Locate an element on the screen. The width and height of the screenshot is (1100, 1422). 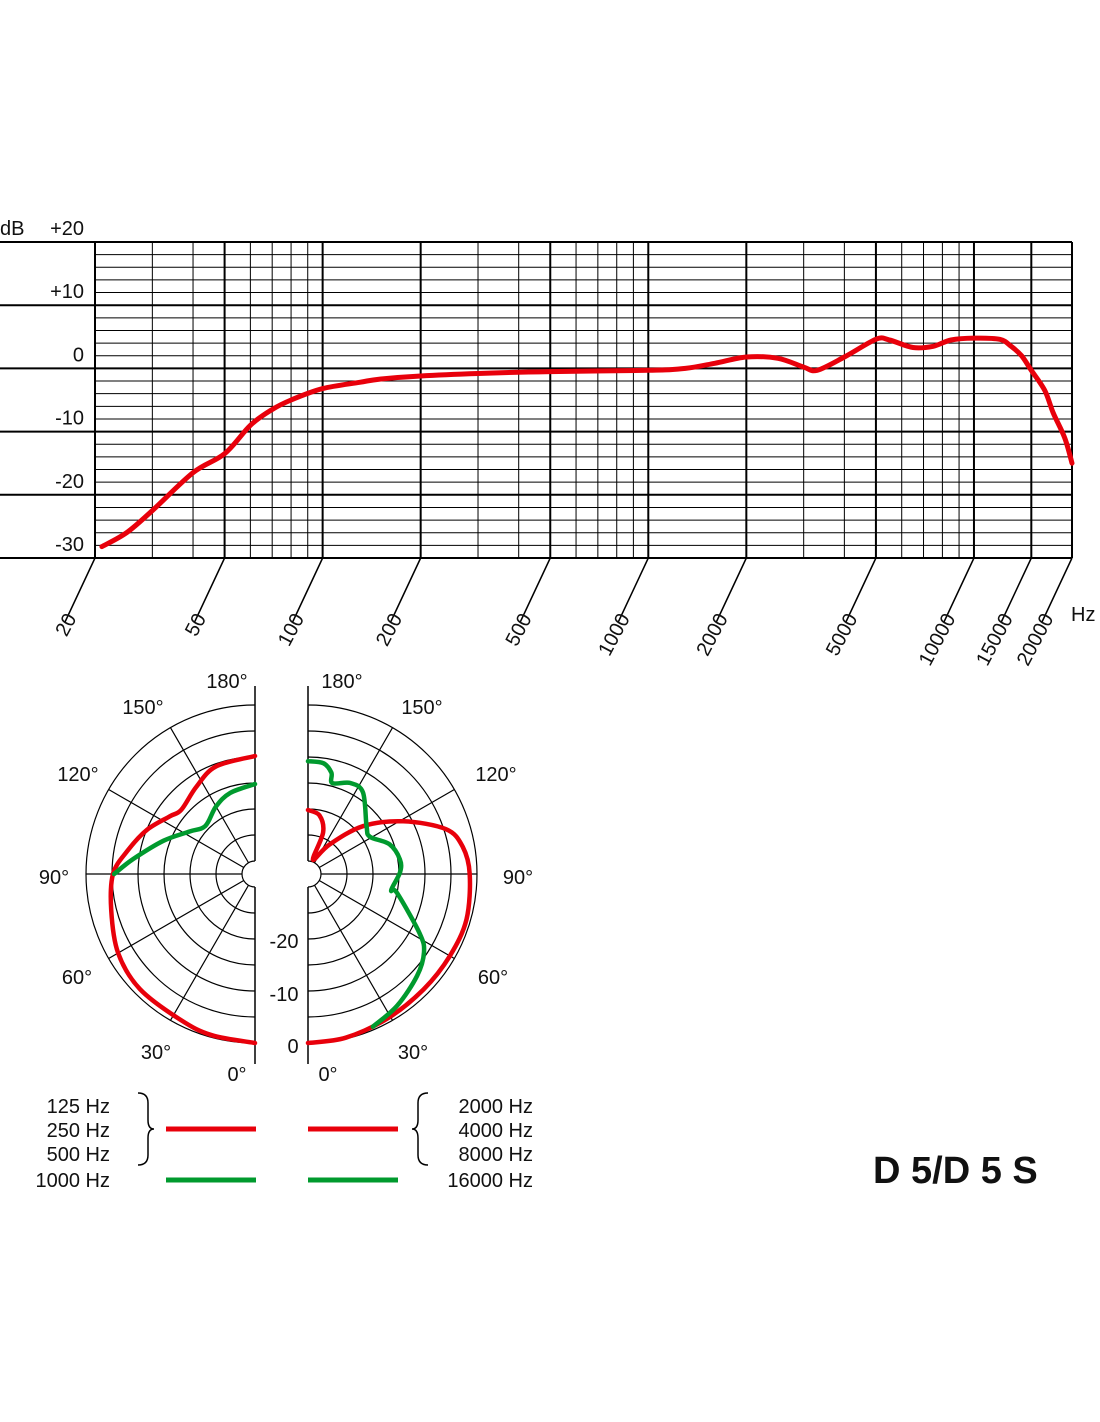
x-tick-label: 50 is located at coordinates (196, 625).